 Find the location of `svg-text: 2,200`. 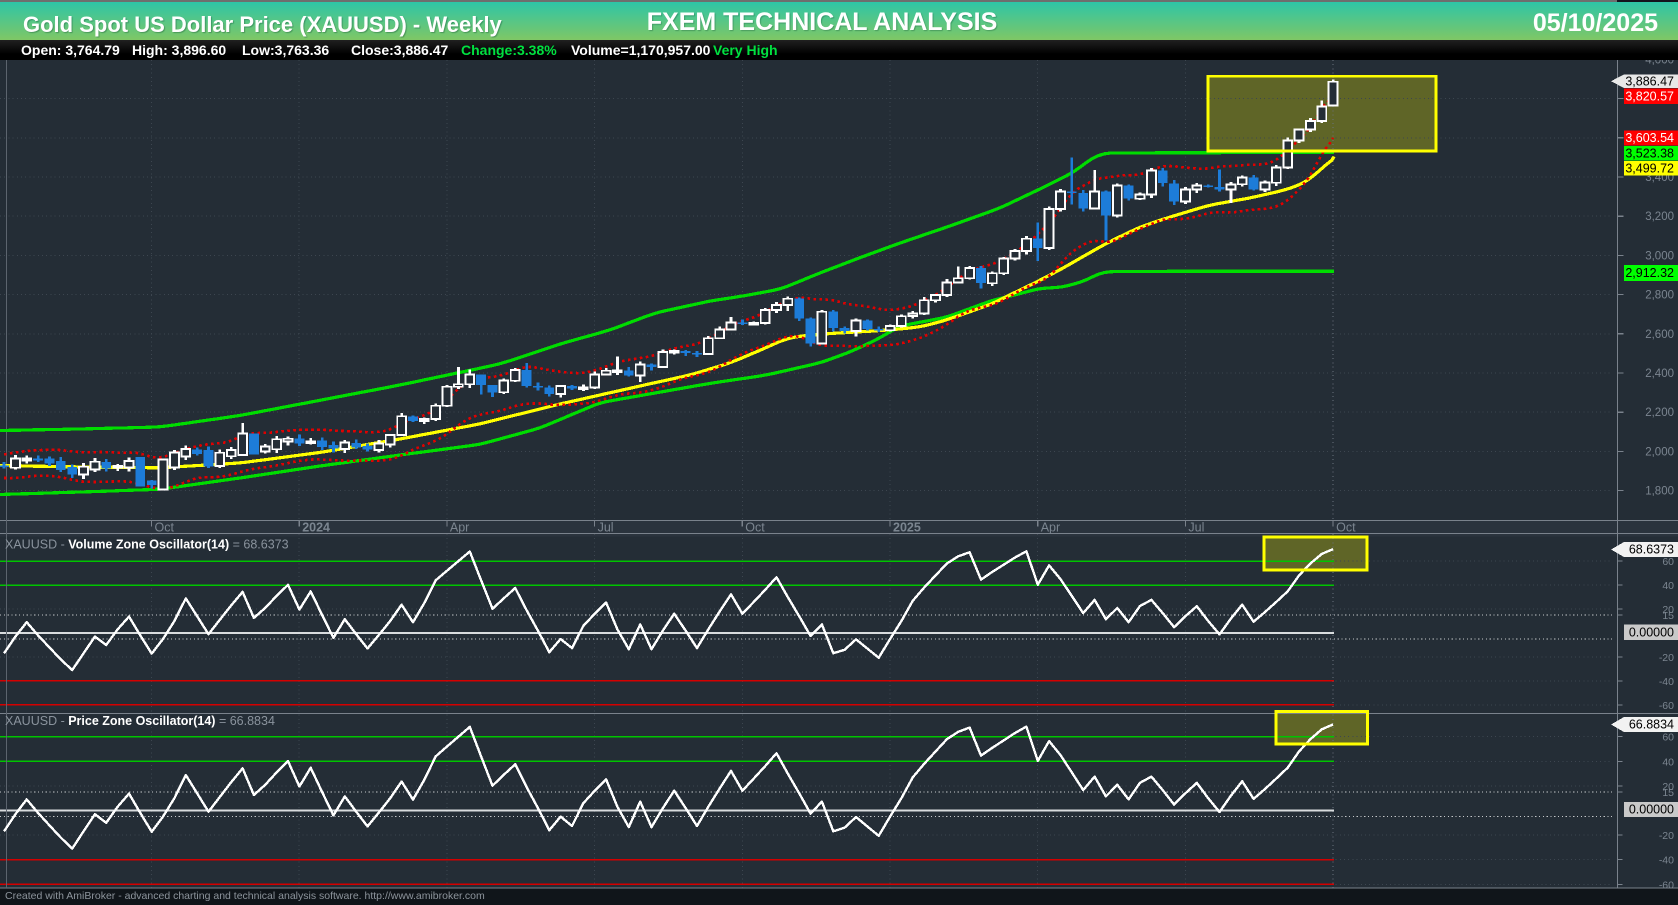

svg-text: 2,200 is located at coordinates (1659, 413).